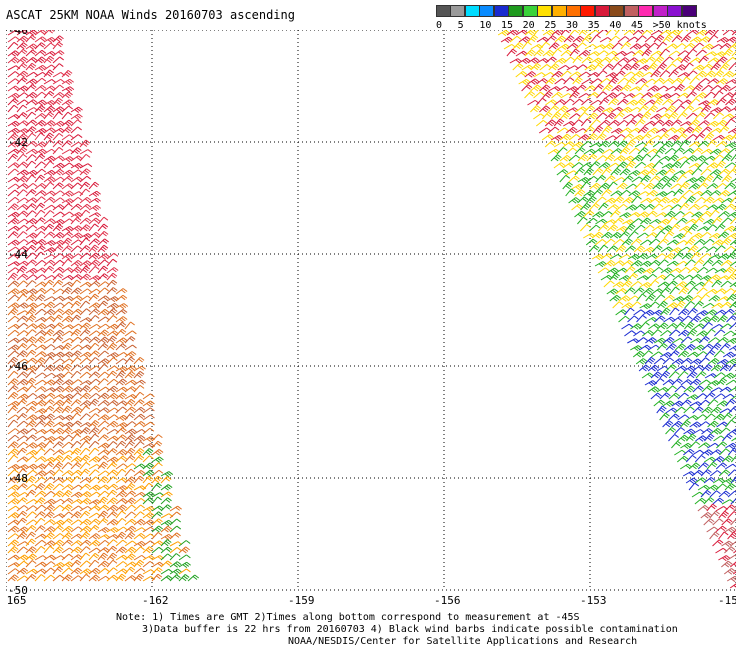  What do you see at coordinates (675, 11) in the screenshot?
I see `legend-swatch` at bounding box center [675, 11].